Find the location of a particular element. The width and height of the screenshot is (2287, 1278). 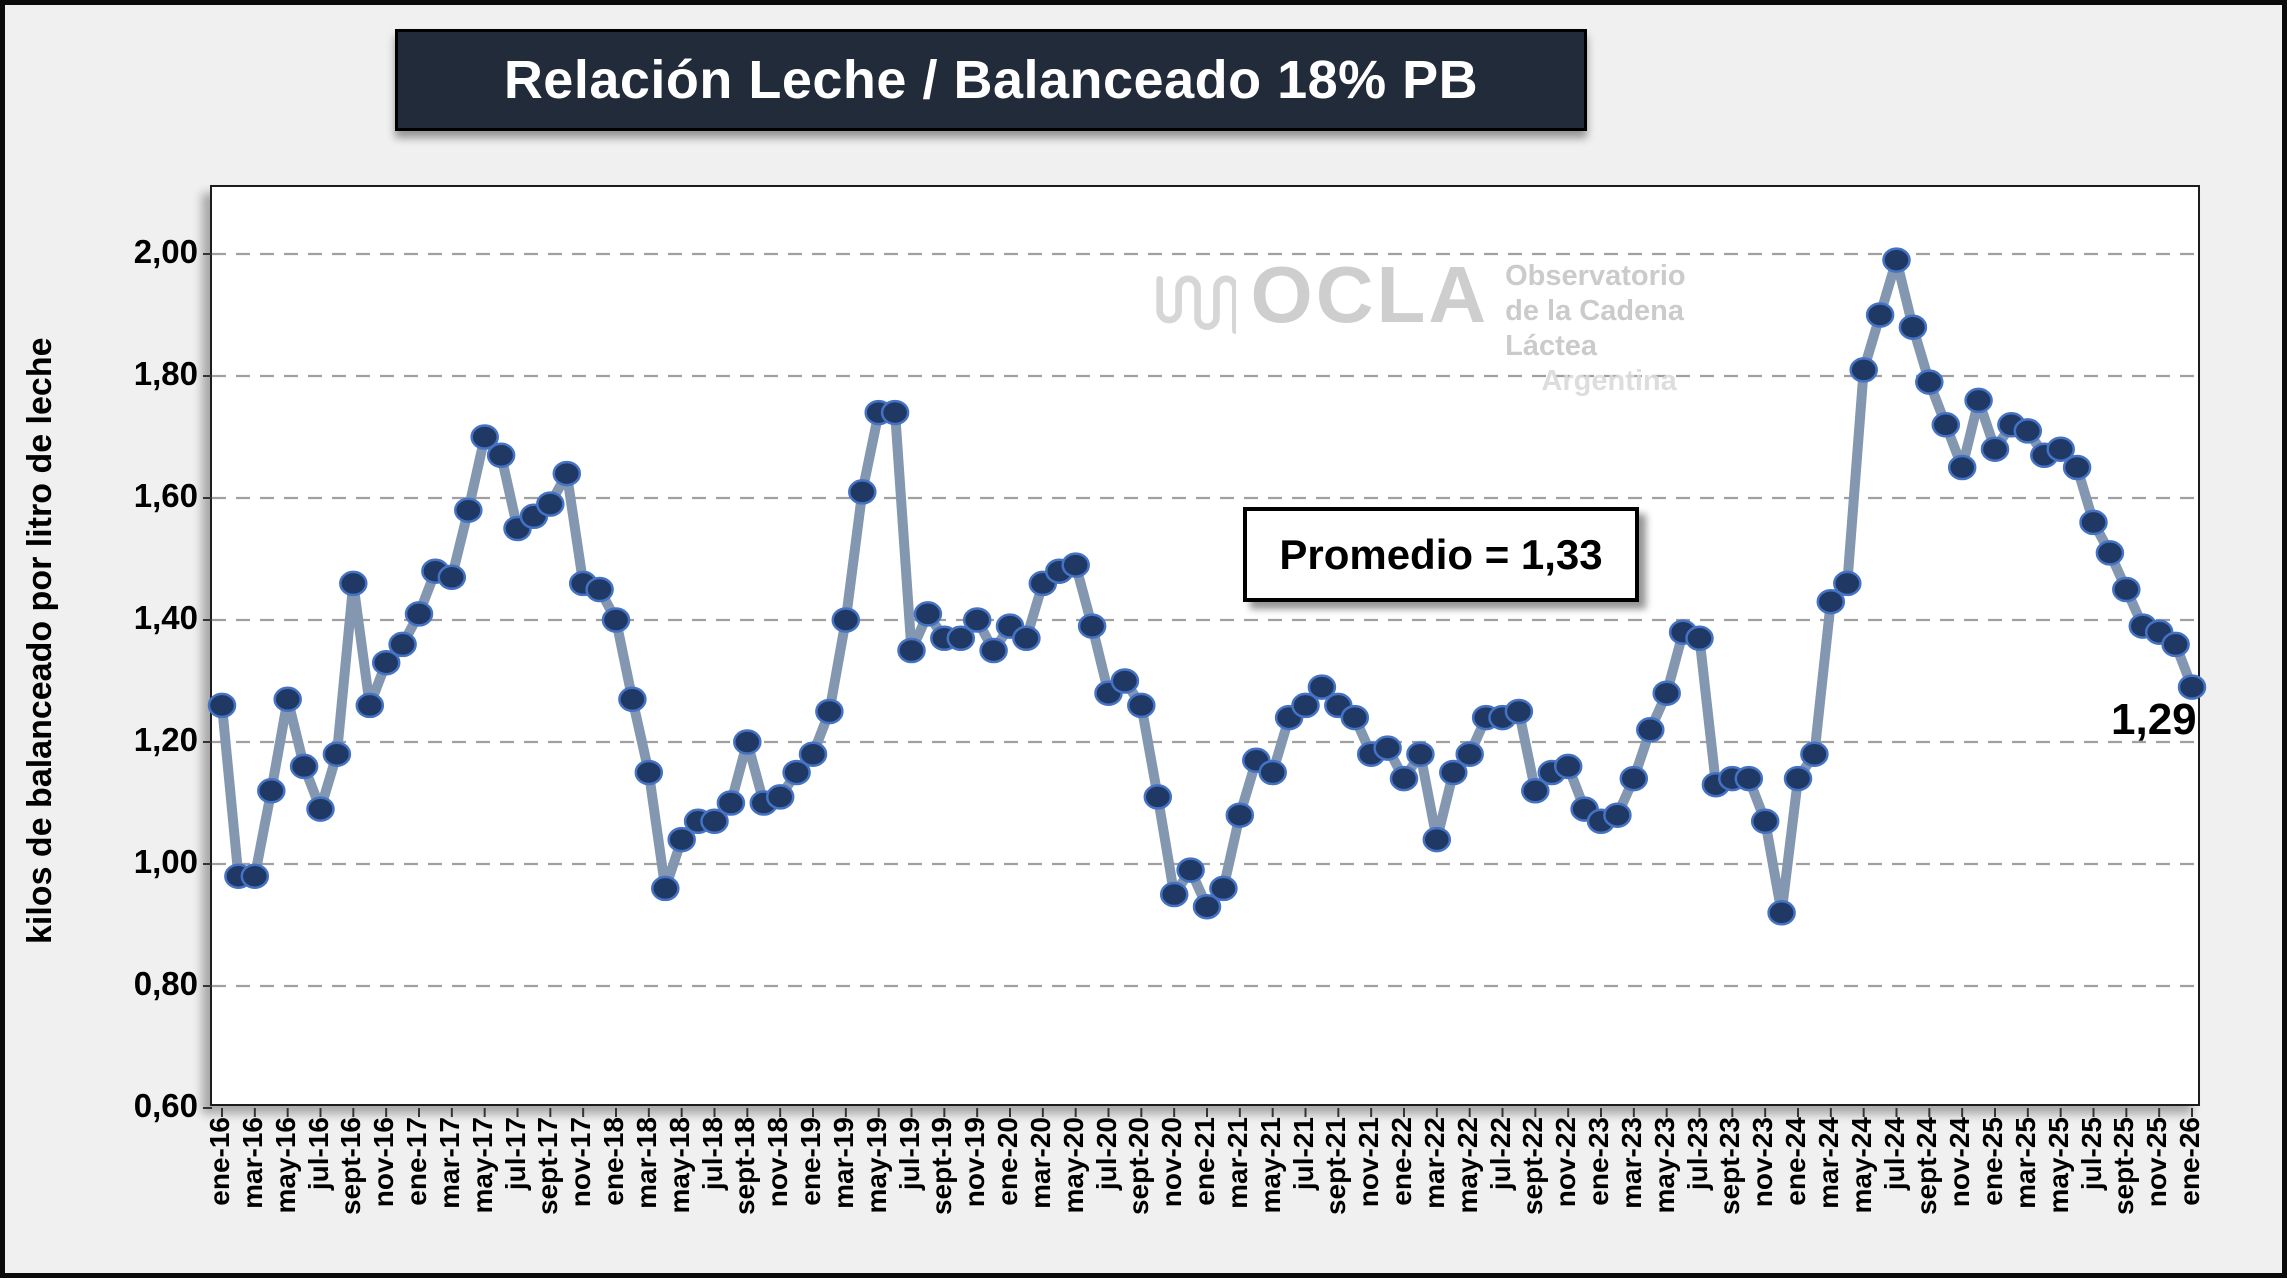

y-tick-label: 1,80 is located at coordinates (165, 373).